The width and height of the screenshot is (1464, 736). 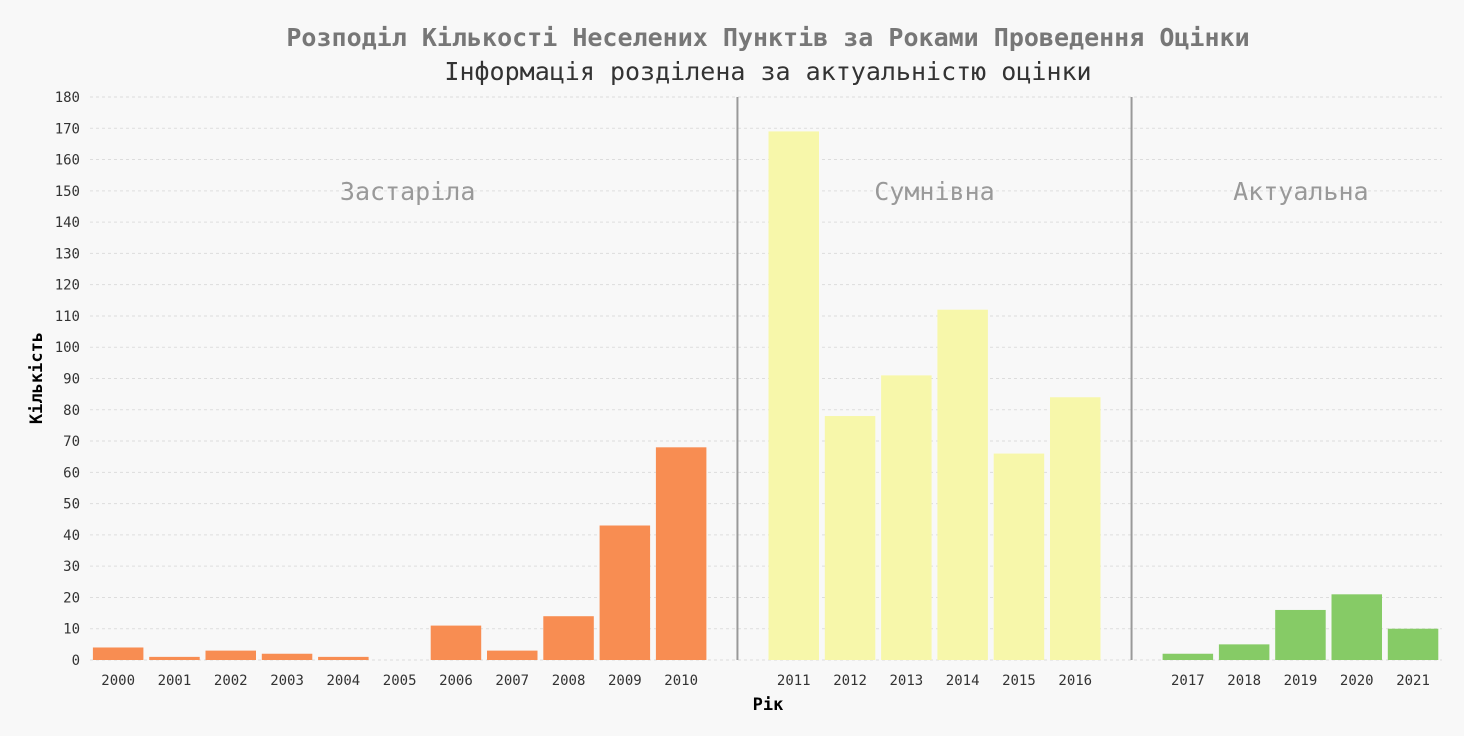 What do you see at coordinates (1188, 656) in the screenshot?
I see `bar-2017` at bounding box center [1188, 656].